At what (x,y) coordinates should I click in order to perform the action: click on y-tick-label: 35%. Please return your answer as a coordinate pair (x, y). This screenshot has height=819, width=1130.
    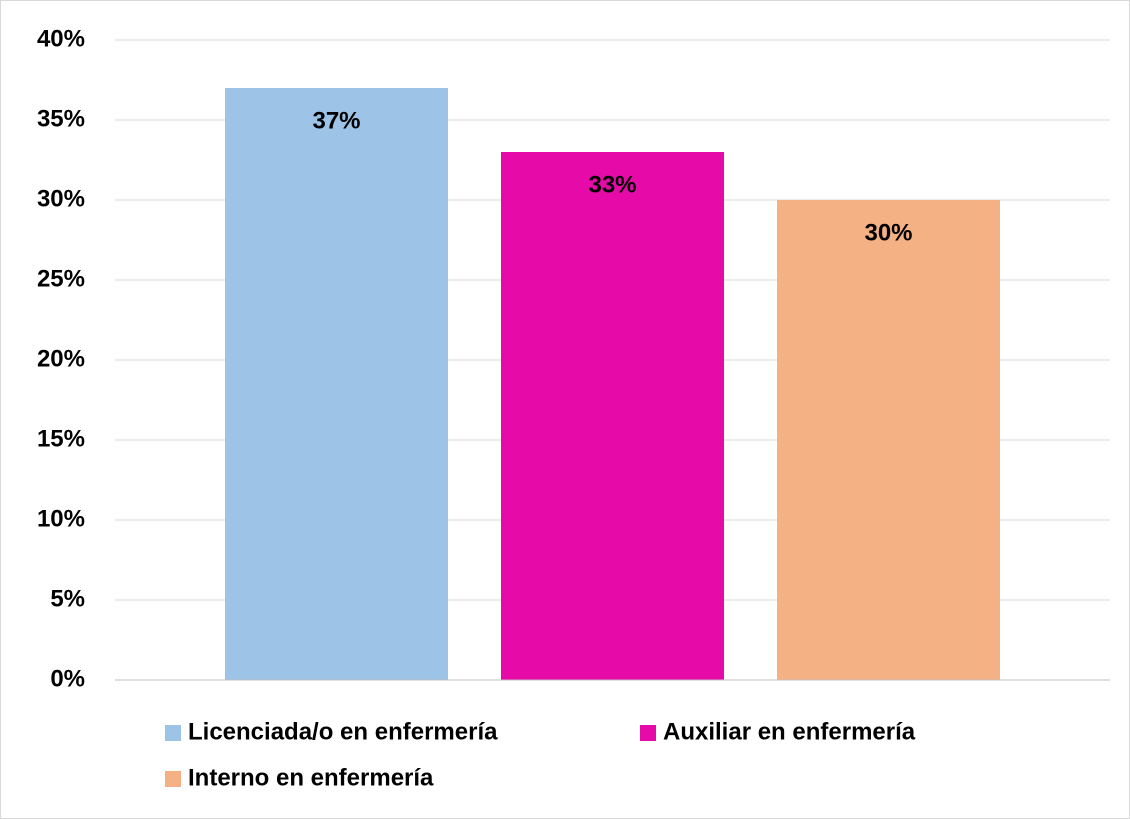
    Looking at the image, I should click on (61, 118).